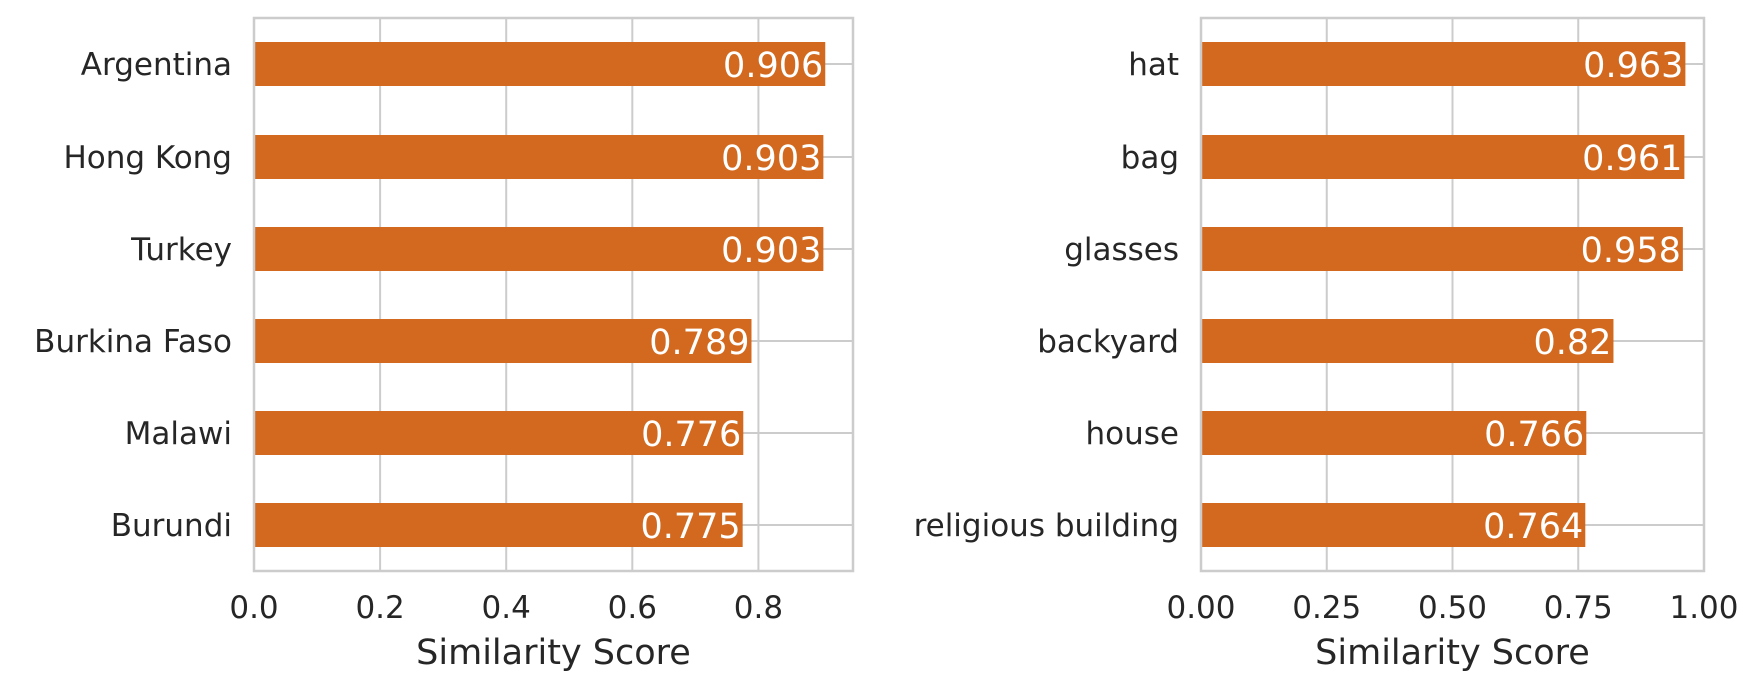 This screenshot has height=686, width=1743. What do you see at coordinates (1633, 66) in the screenshot?
I see `right-data-label: 0.963` at bounding box center [1633, 66].